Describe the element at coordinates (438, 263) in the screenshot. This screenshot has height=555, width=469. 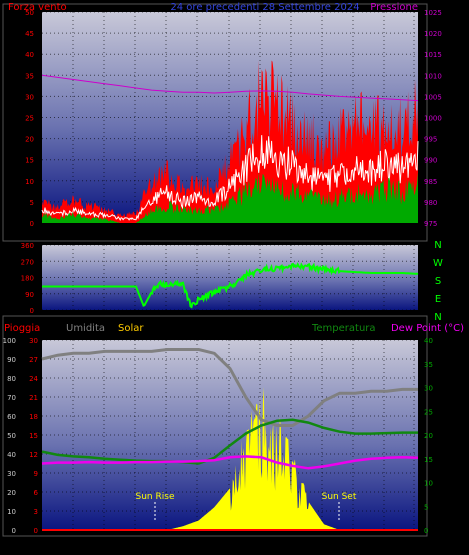
I see `compass-tick: W` at that location.